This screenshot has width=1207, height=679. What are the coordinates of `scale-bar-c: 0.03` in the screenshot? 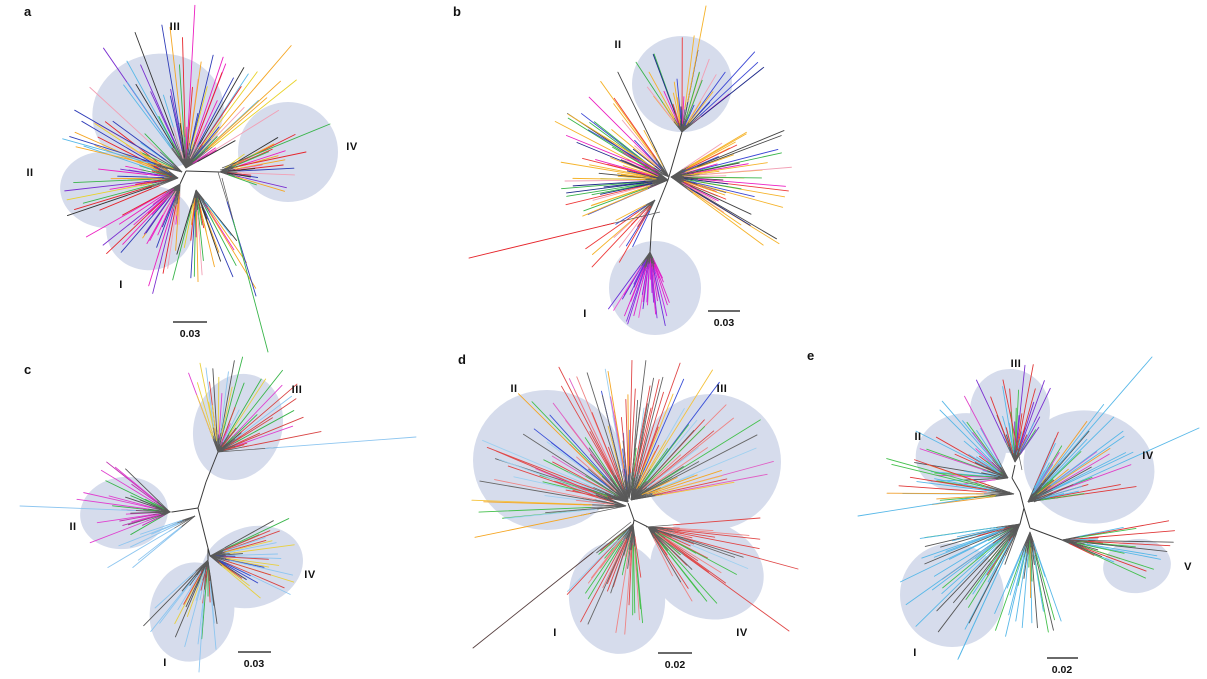 It's located at (254, 660).